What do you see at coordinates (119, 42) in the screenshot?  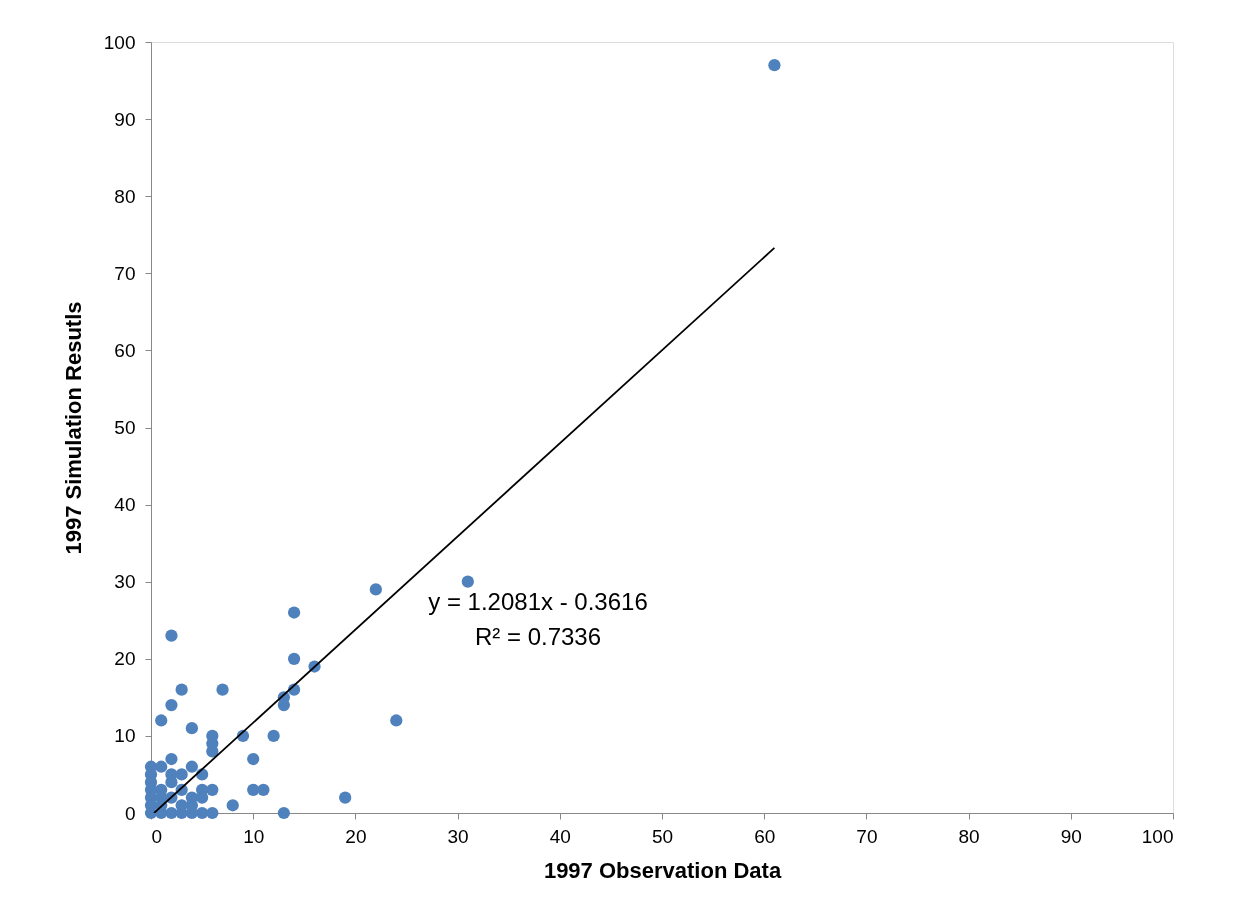 I see `y-tick-label: 100` at bounding box center [119, 42].